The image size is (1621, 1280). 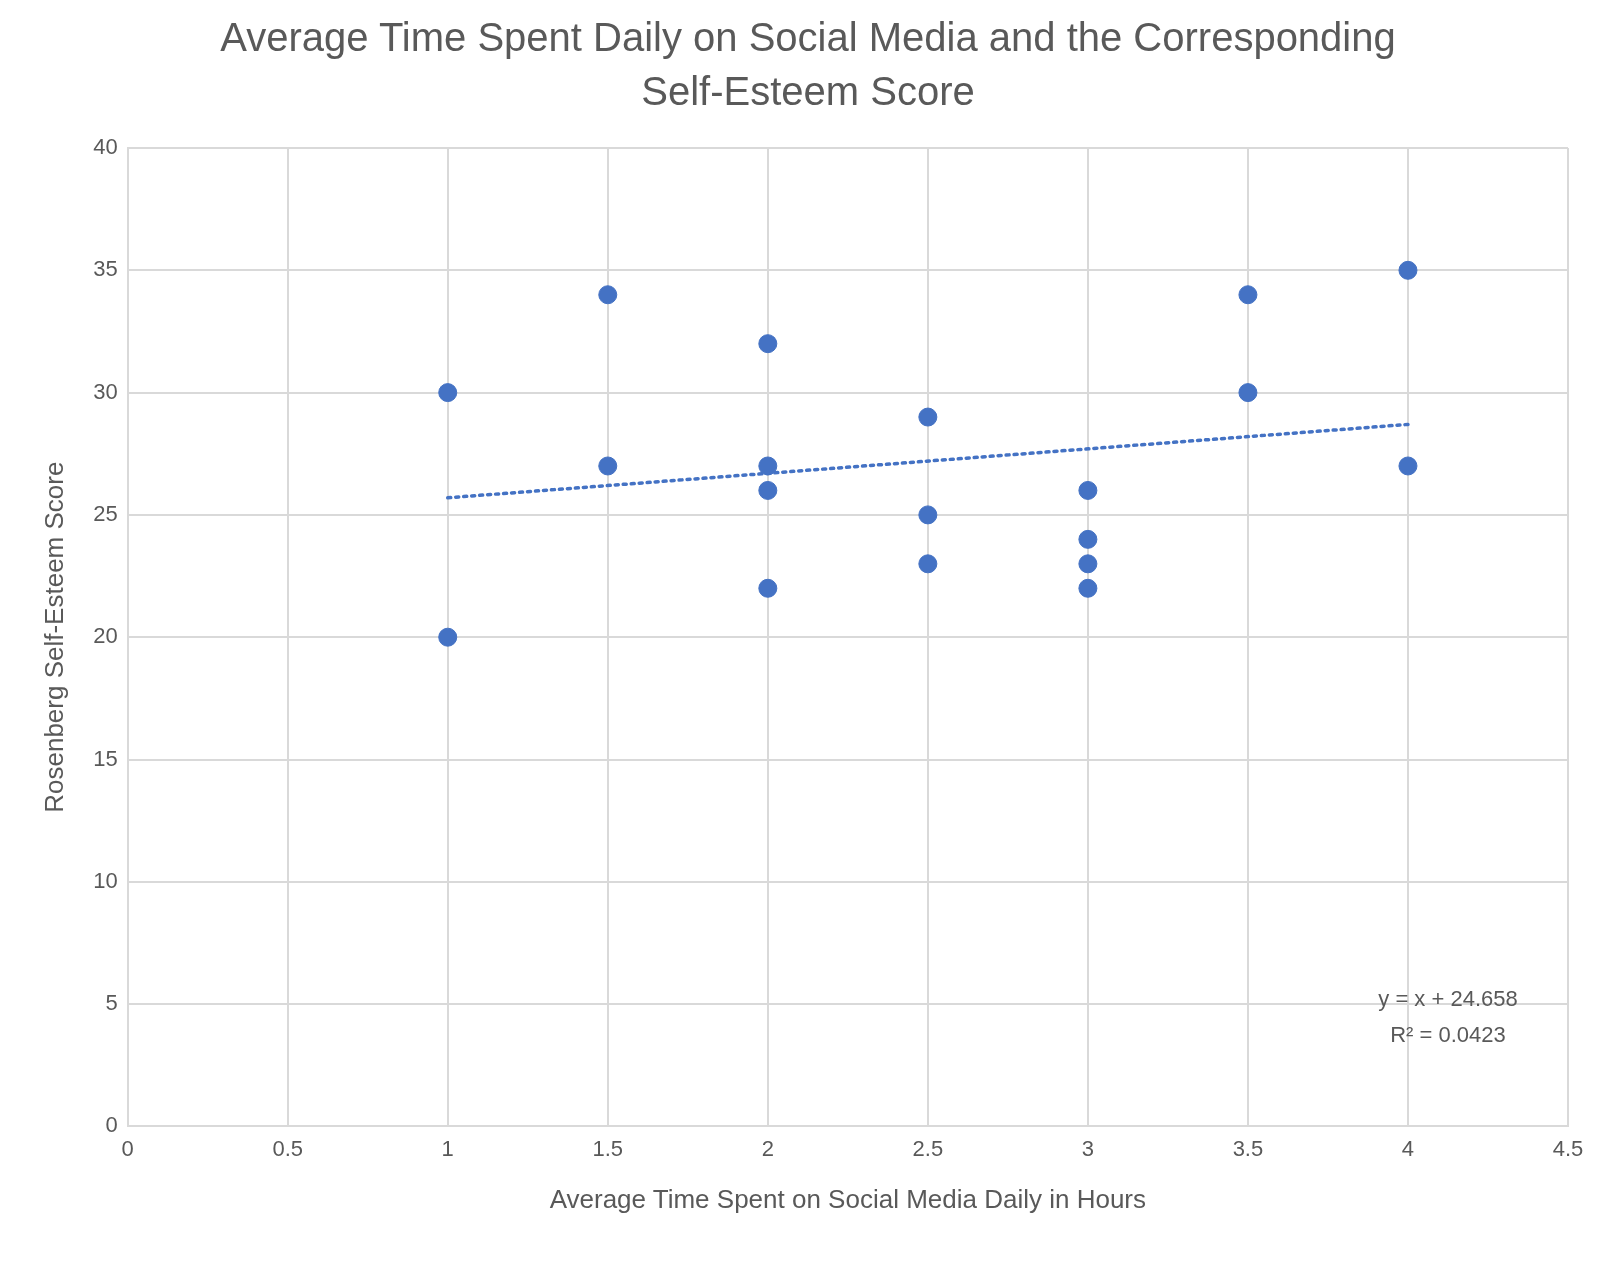 What do you see at coordinates (1408, 1148) in the screenshot?
I see `x-tick-label: 4` at bounding box center [1408, 1148].